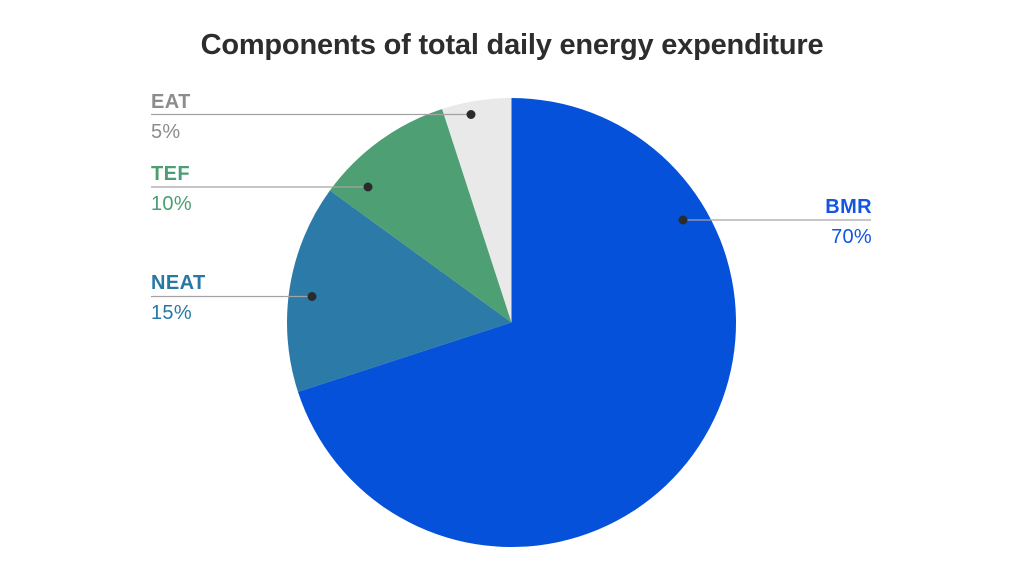  Describe the element at coordinates (170, 174) in the screenshot. I see `pie-label-name: TEF` at that location.